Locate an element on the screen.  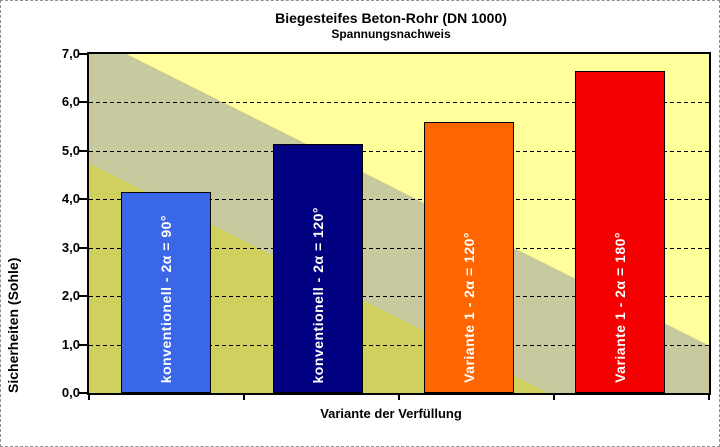
bar-1: konventionell - 2α = 90° is located at coordinates (166, 292).